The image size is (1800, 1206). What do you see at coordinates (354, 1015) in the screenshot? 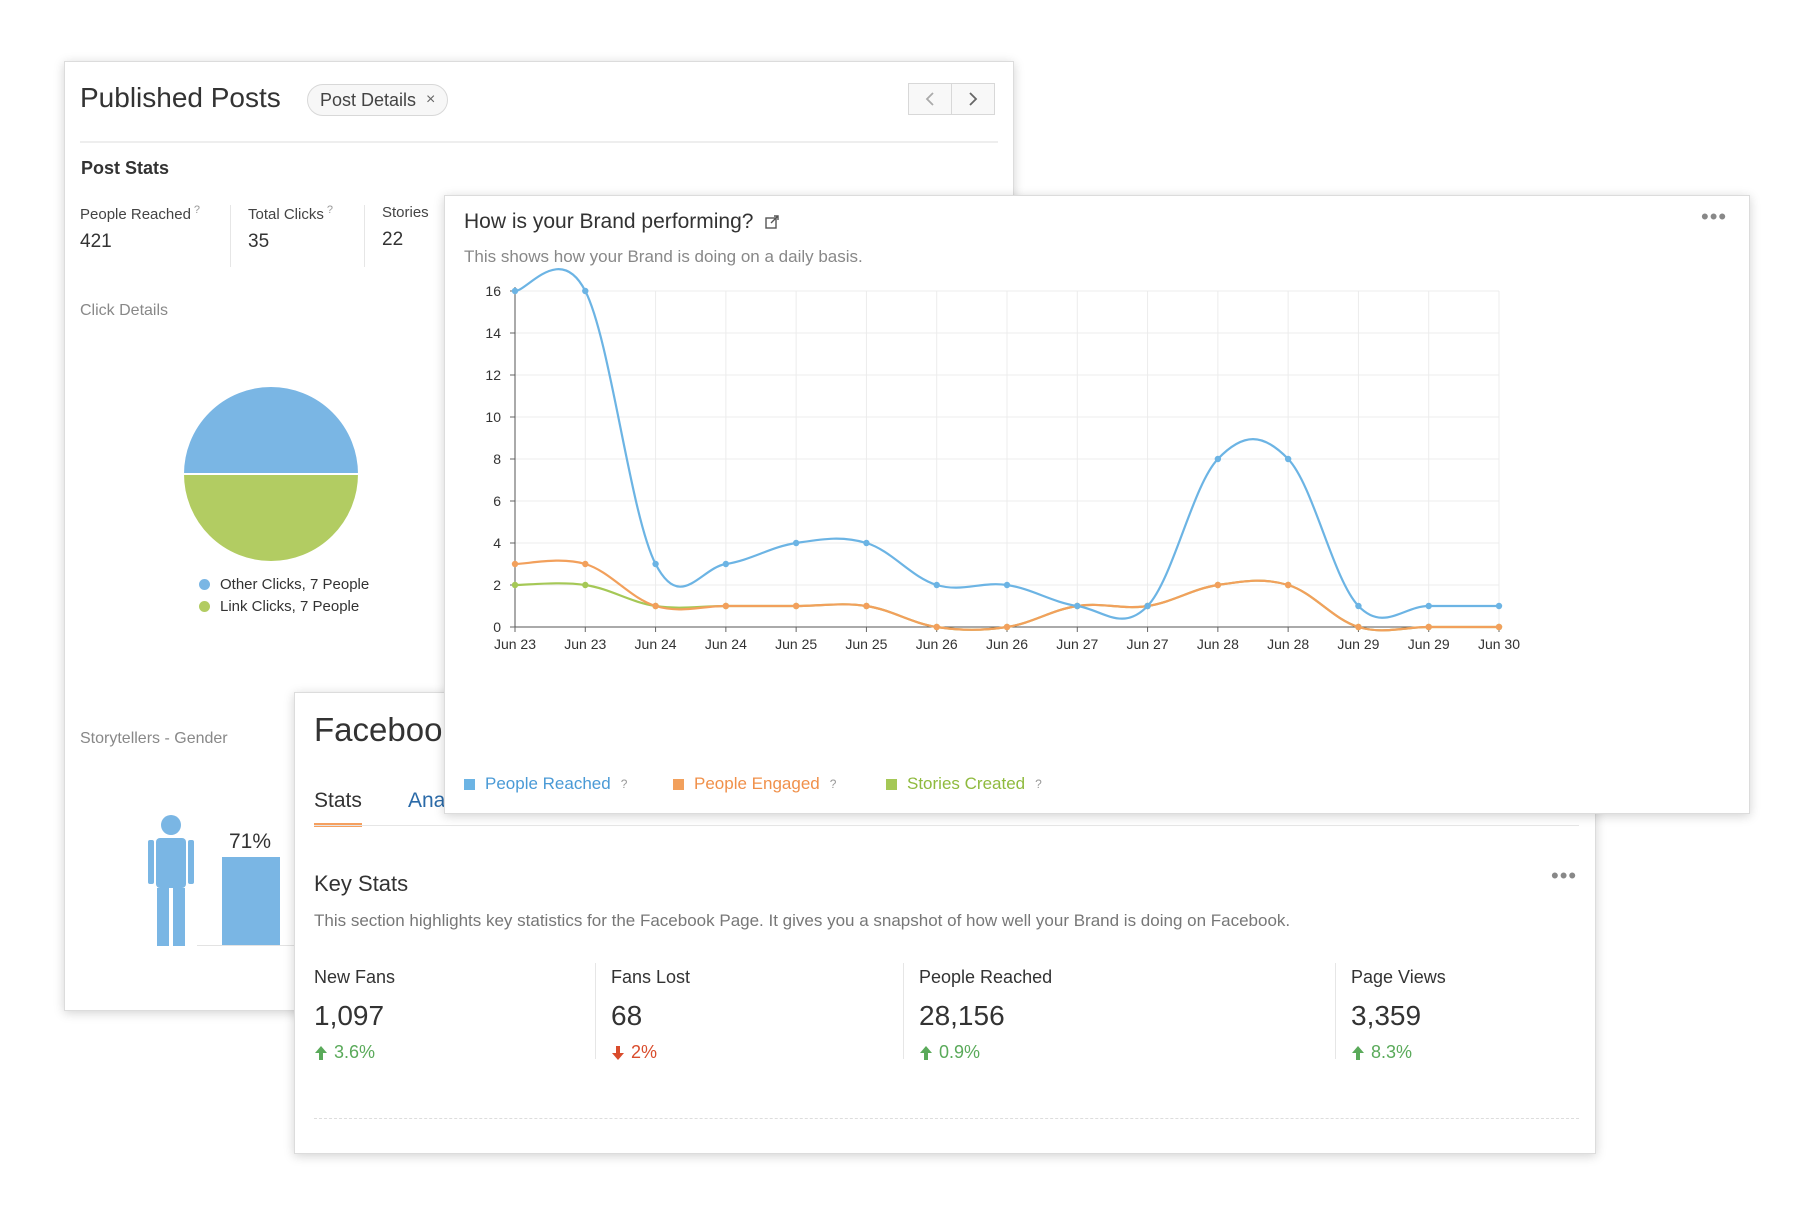
I see `stat-new-fans: New Fans 1,097 3.6%` at bounding box center [354, 1015].